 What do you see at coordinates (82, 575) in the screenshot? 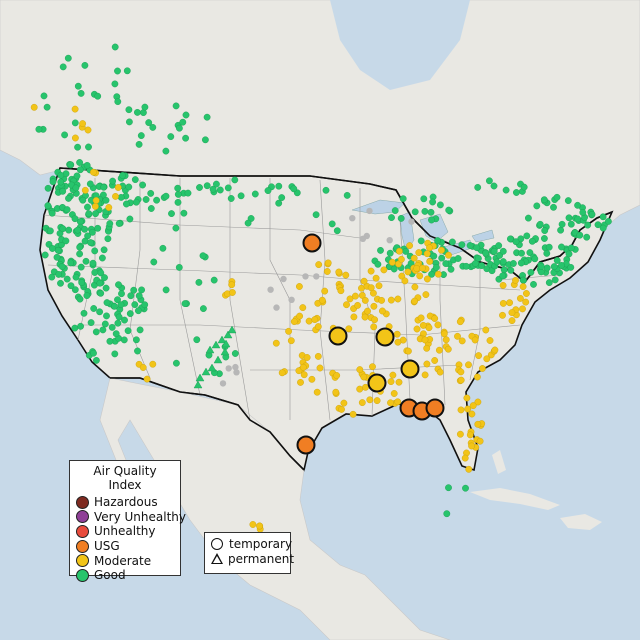
I see `good-swatch` at bounding box center [82, 575].